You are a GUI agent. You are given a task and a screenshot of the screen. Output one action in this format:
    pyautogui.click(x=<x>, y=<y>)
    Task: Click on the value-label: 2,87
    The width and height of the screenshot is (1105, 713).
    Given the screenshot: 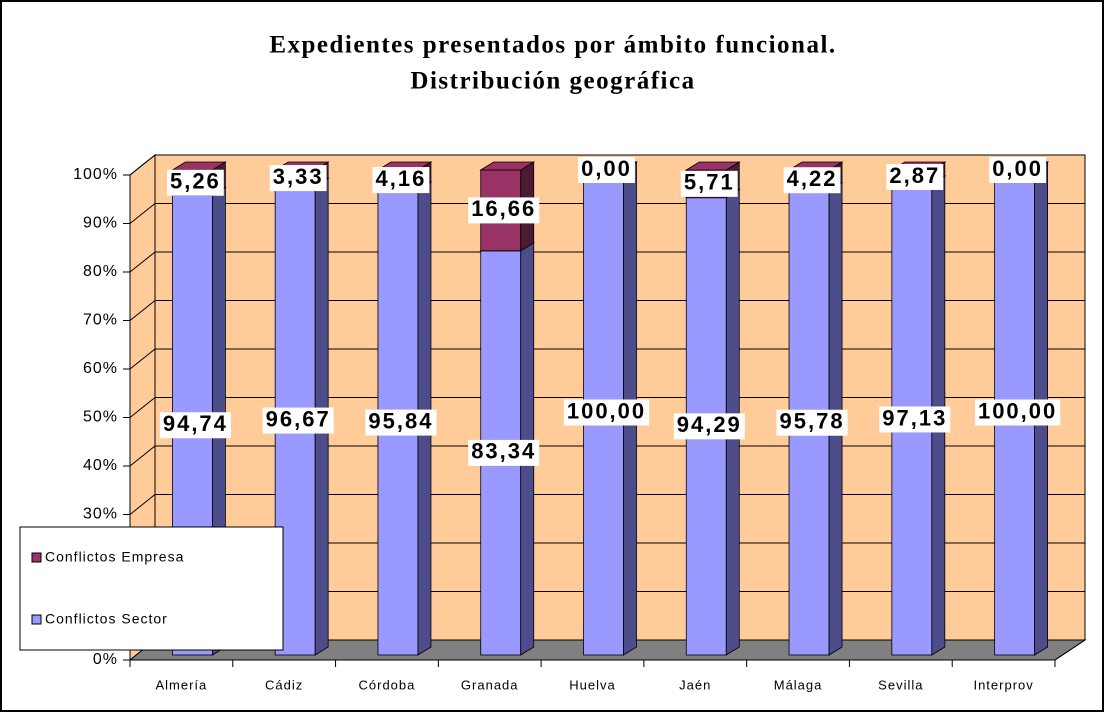 What is the action you would take?
    pyautogui.click(x=914, y=175)
    